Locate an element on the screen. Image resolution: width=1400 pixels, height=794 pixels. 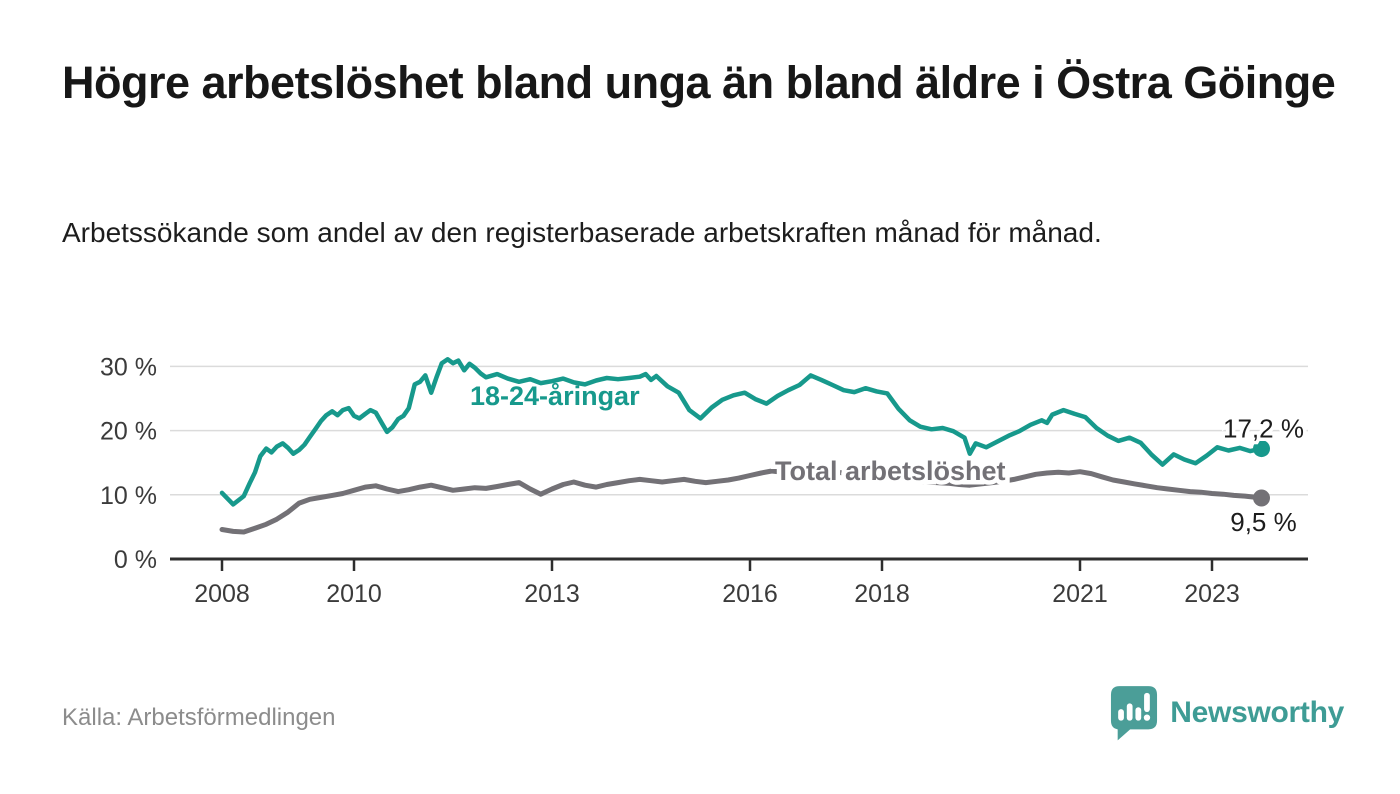
x-tick-label: 2023 is located at coordinates (1212, 594).